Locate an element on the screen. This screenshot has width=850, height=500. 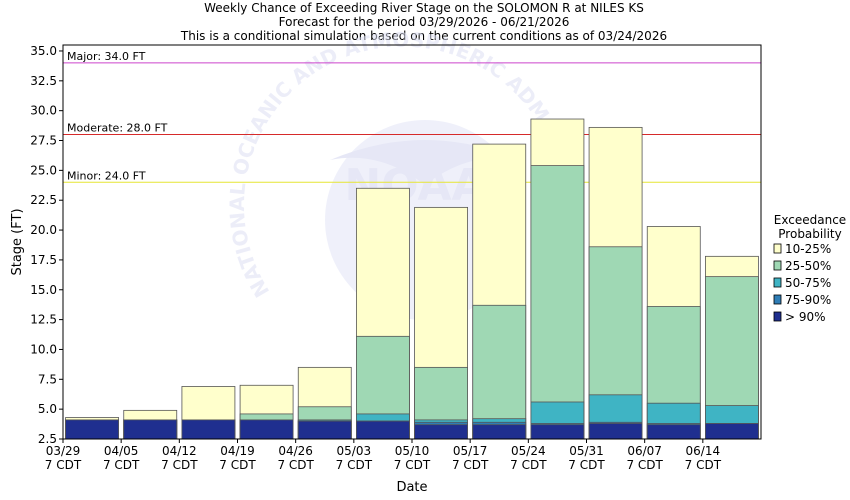
bar-05/24-> 90% is located at coordinates (557, 432).